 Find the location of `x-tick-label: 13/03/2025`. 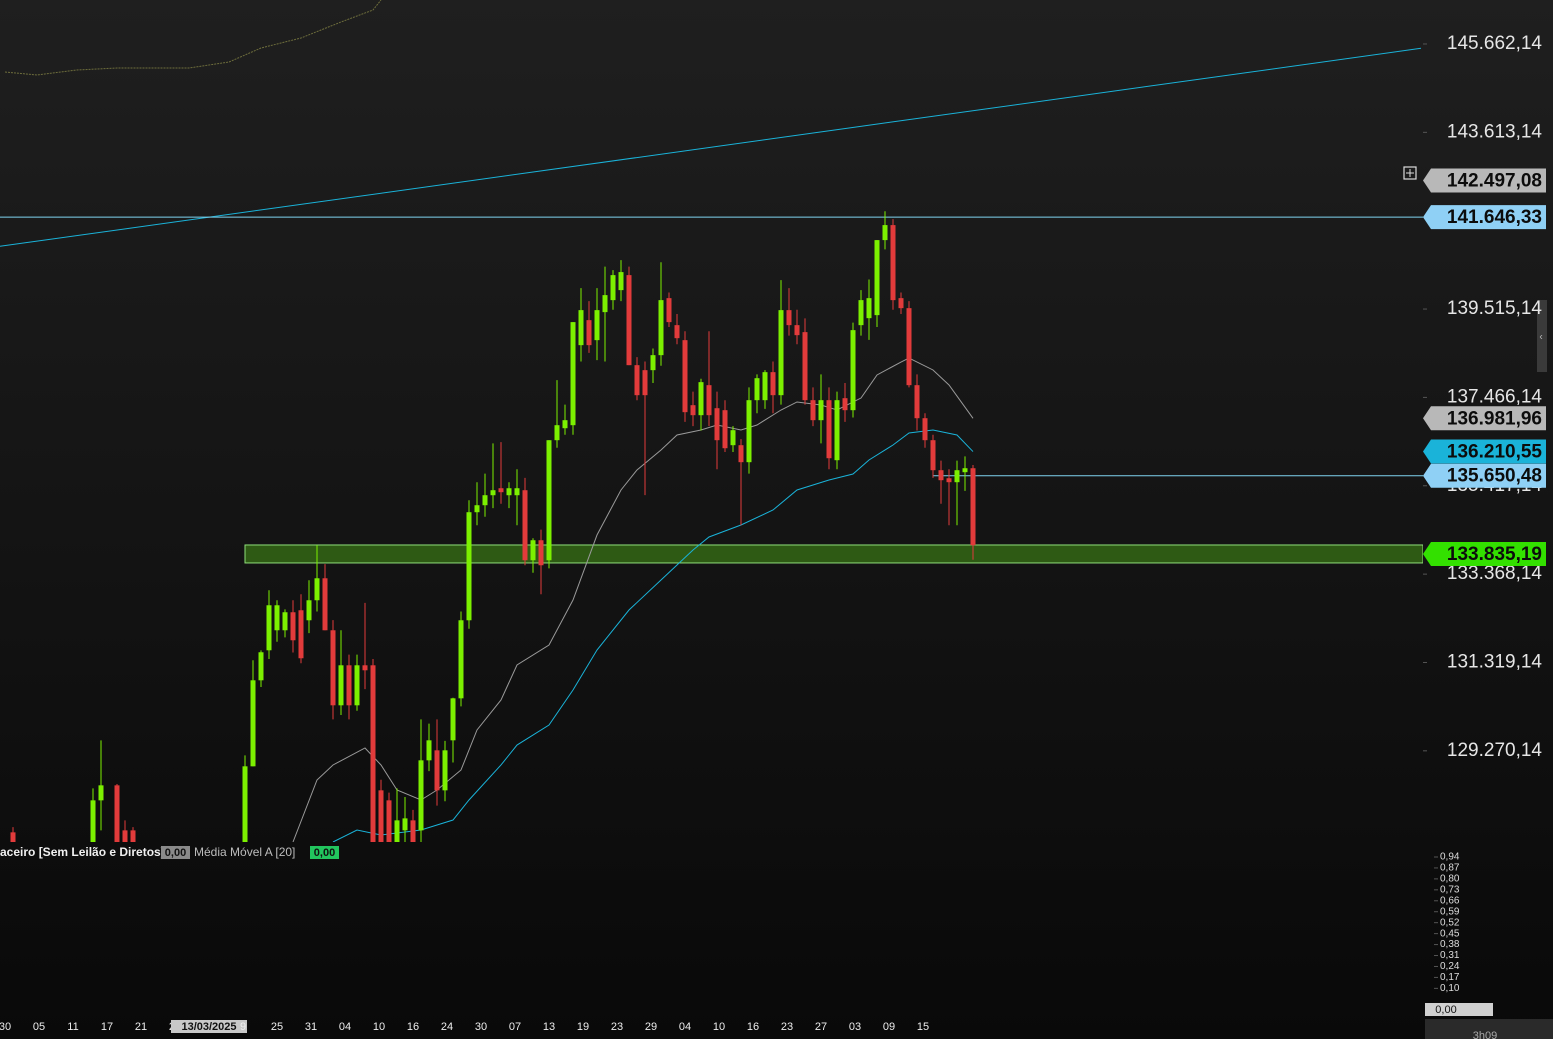

x-tick-label: 13/03/2025 is located at coordinates (208, 1027).